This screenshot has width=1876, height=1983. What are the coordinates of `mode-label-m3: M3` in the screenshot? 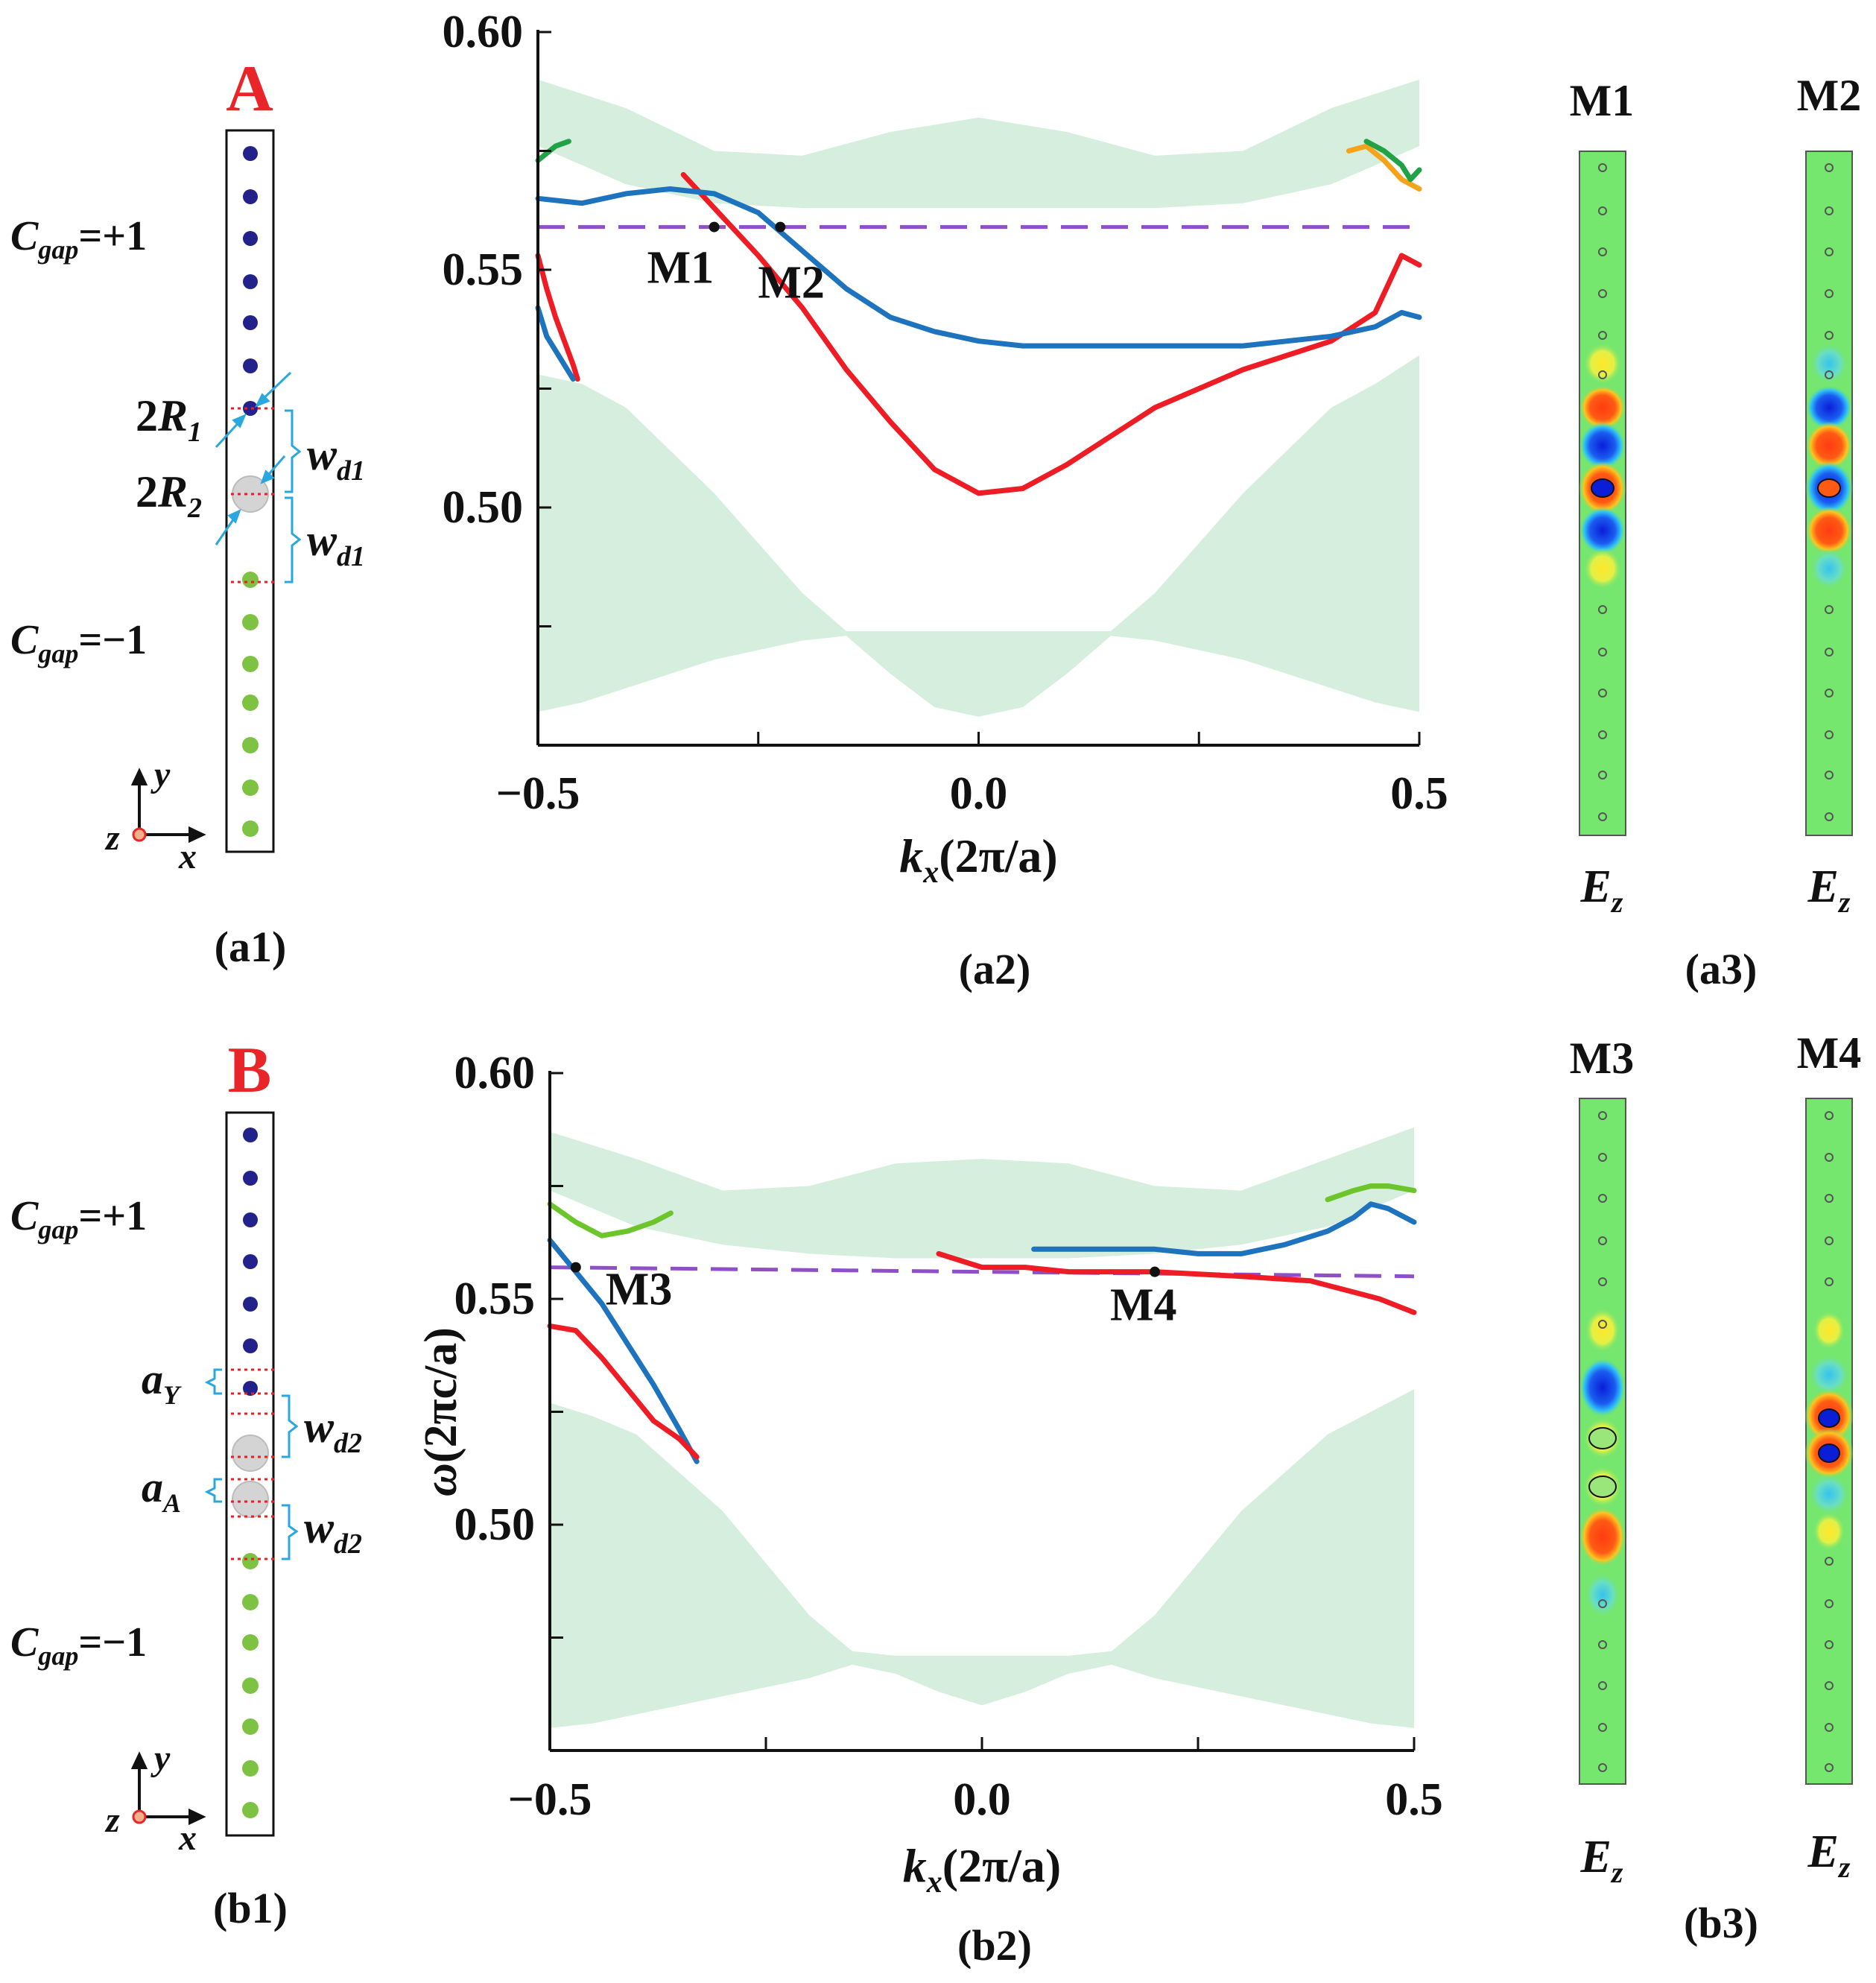 It's located at (639, 1290).